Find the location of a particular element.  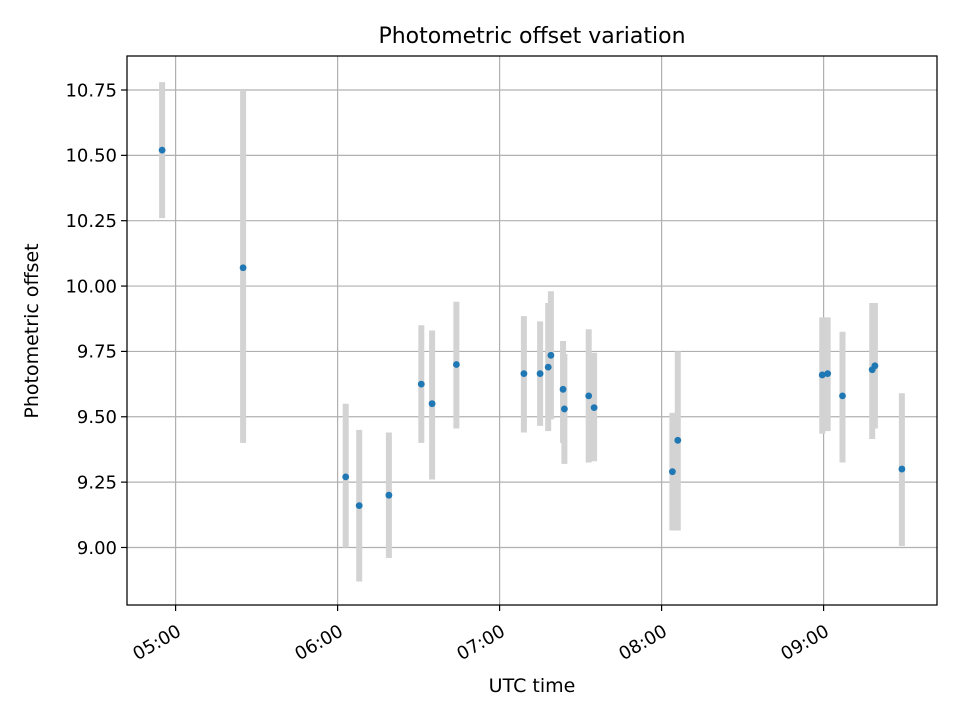

y-tick-label: 9.25 is located at coordinates (97, 482).